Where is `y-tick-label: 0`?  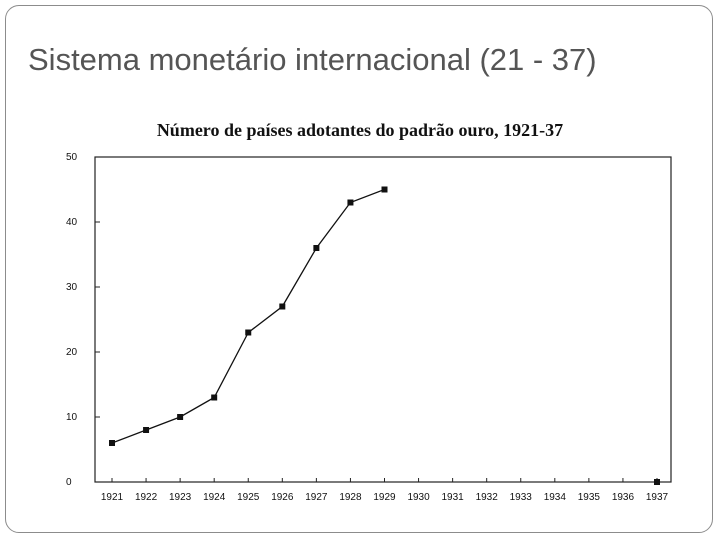
y-tick-label: 0 is located at coordinates (69, 482).